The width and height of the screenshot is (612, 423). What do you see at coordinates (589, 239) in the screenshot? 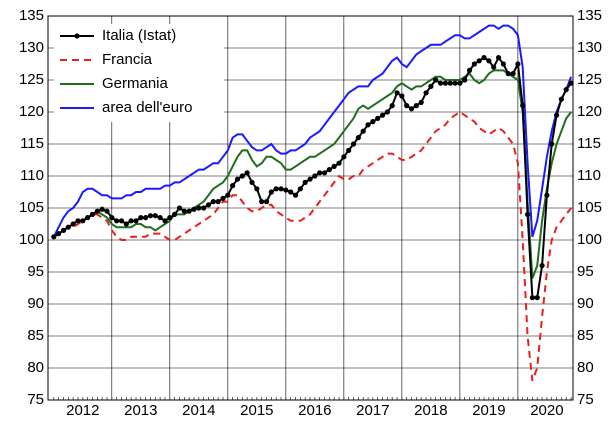
I see `y2-tick-label: 100` at bounding box center [589, 239].